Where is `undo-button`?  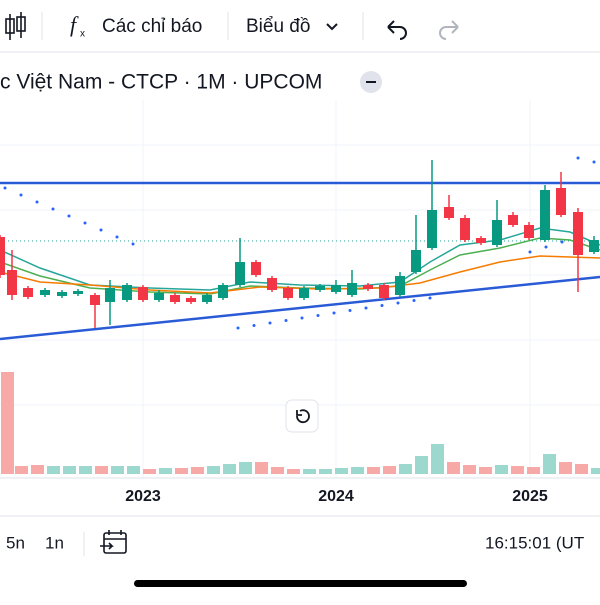 undo-button is located at coordinates (397, 30).